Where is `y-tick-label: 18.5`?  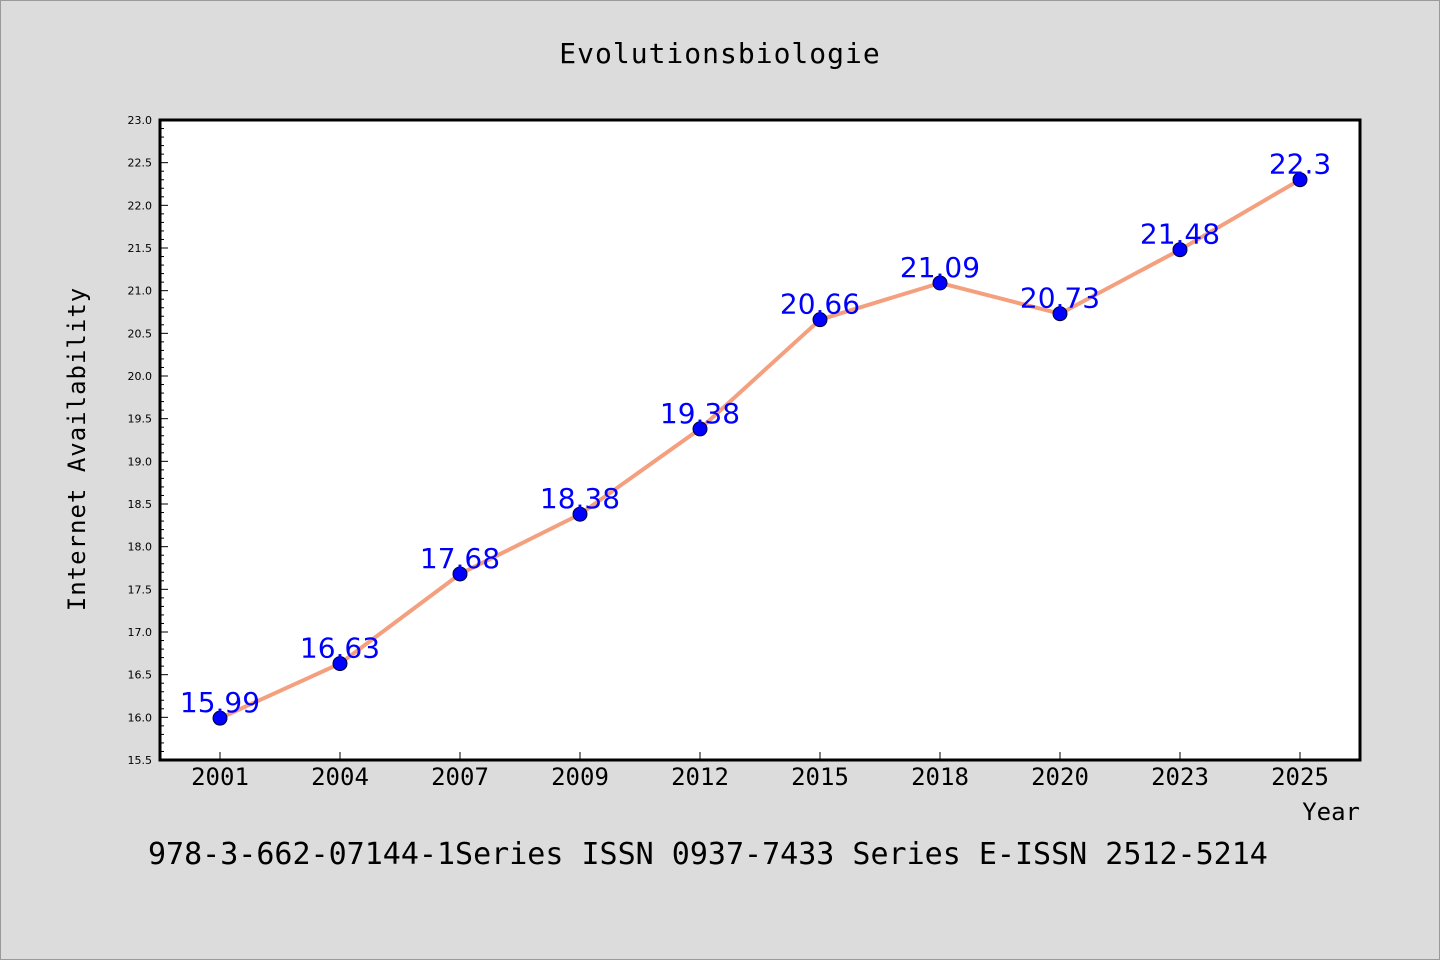
y-tick-label: 18.5 is located at coordinates (140, 504).